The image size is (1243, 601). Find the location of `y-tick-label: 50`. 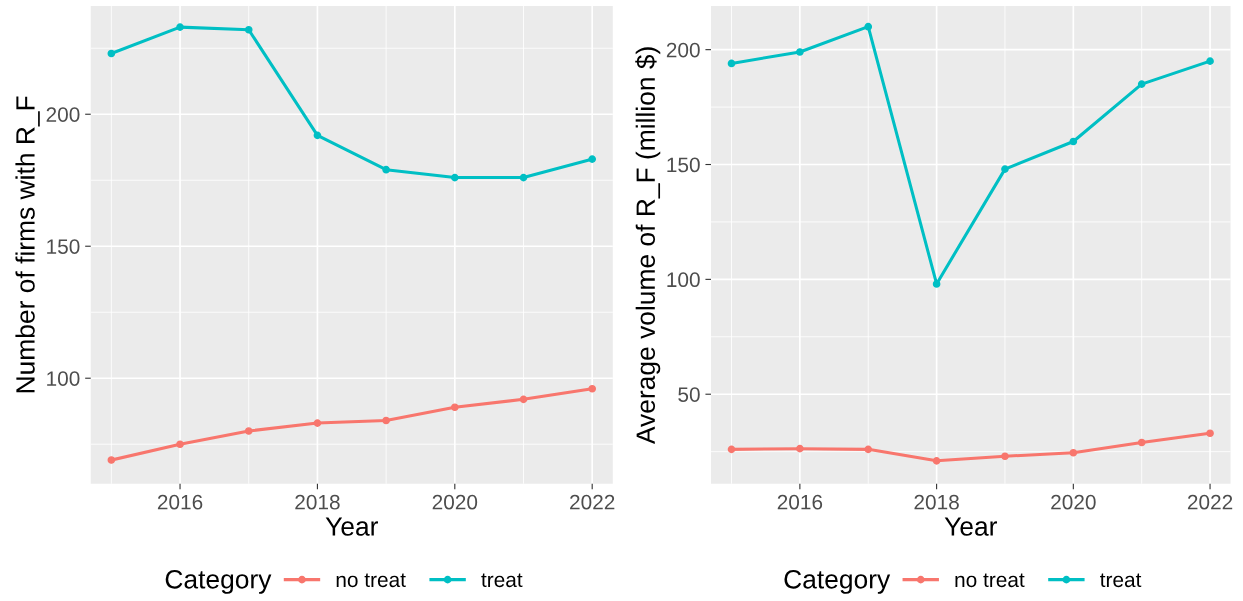

y-tick-label: 50 is located at coordinates (689, 394).